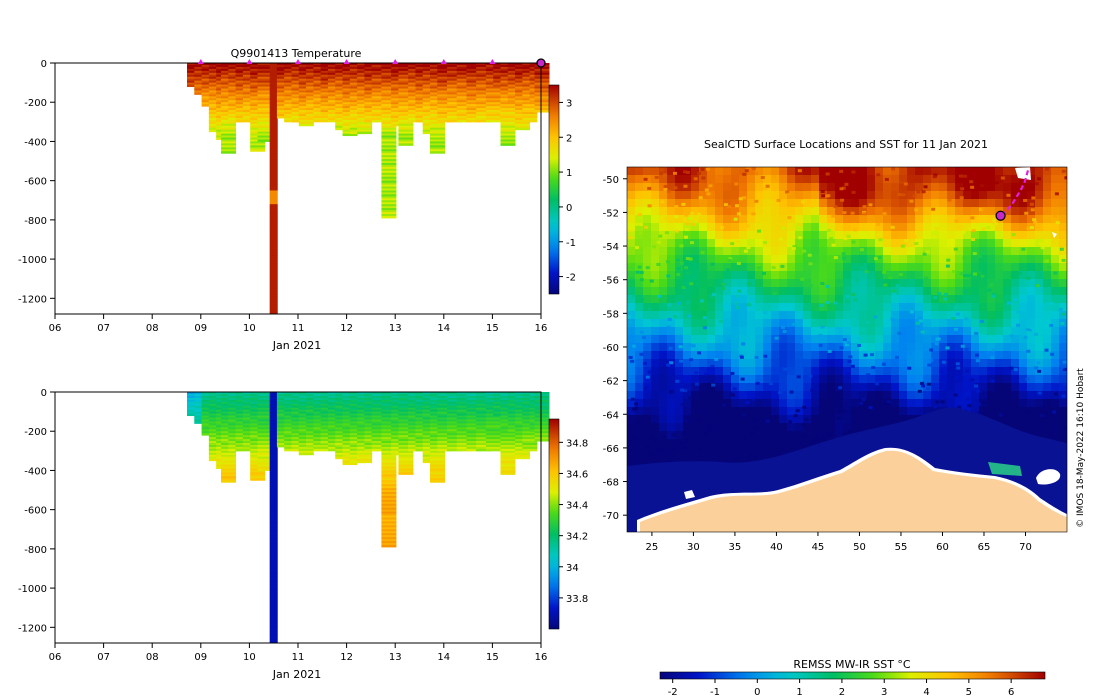  I want to click on colorbar-tick-label: 0, so click(569, 208).